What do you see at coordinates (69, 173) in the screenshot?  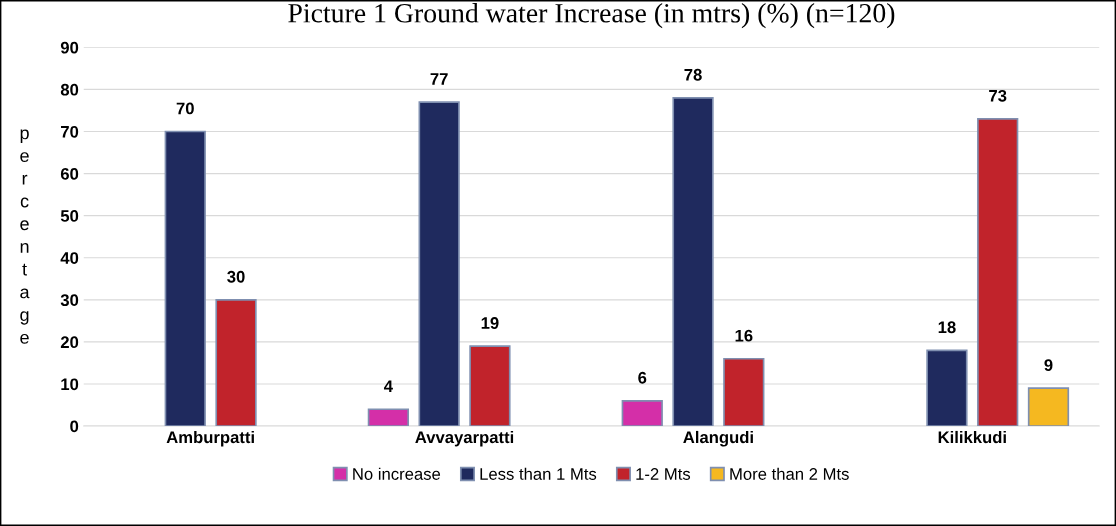 I see `y-tick-label: 60` at bounding box center [69, 173].